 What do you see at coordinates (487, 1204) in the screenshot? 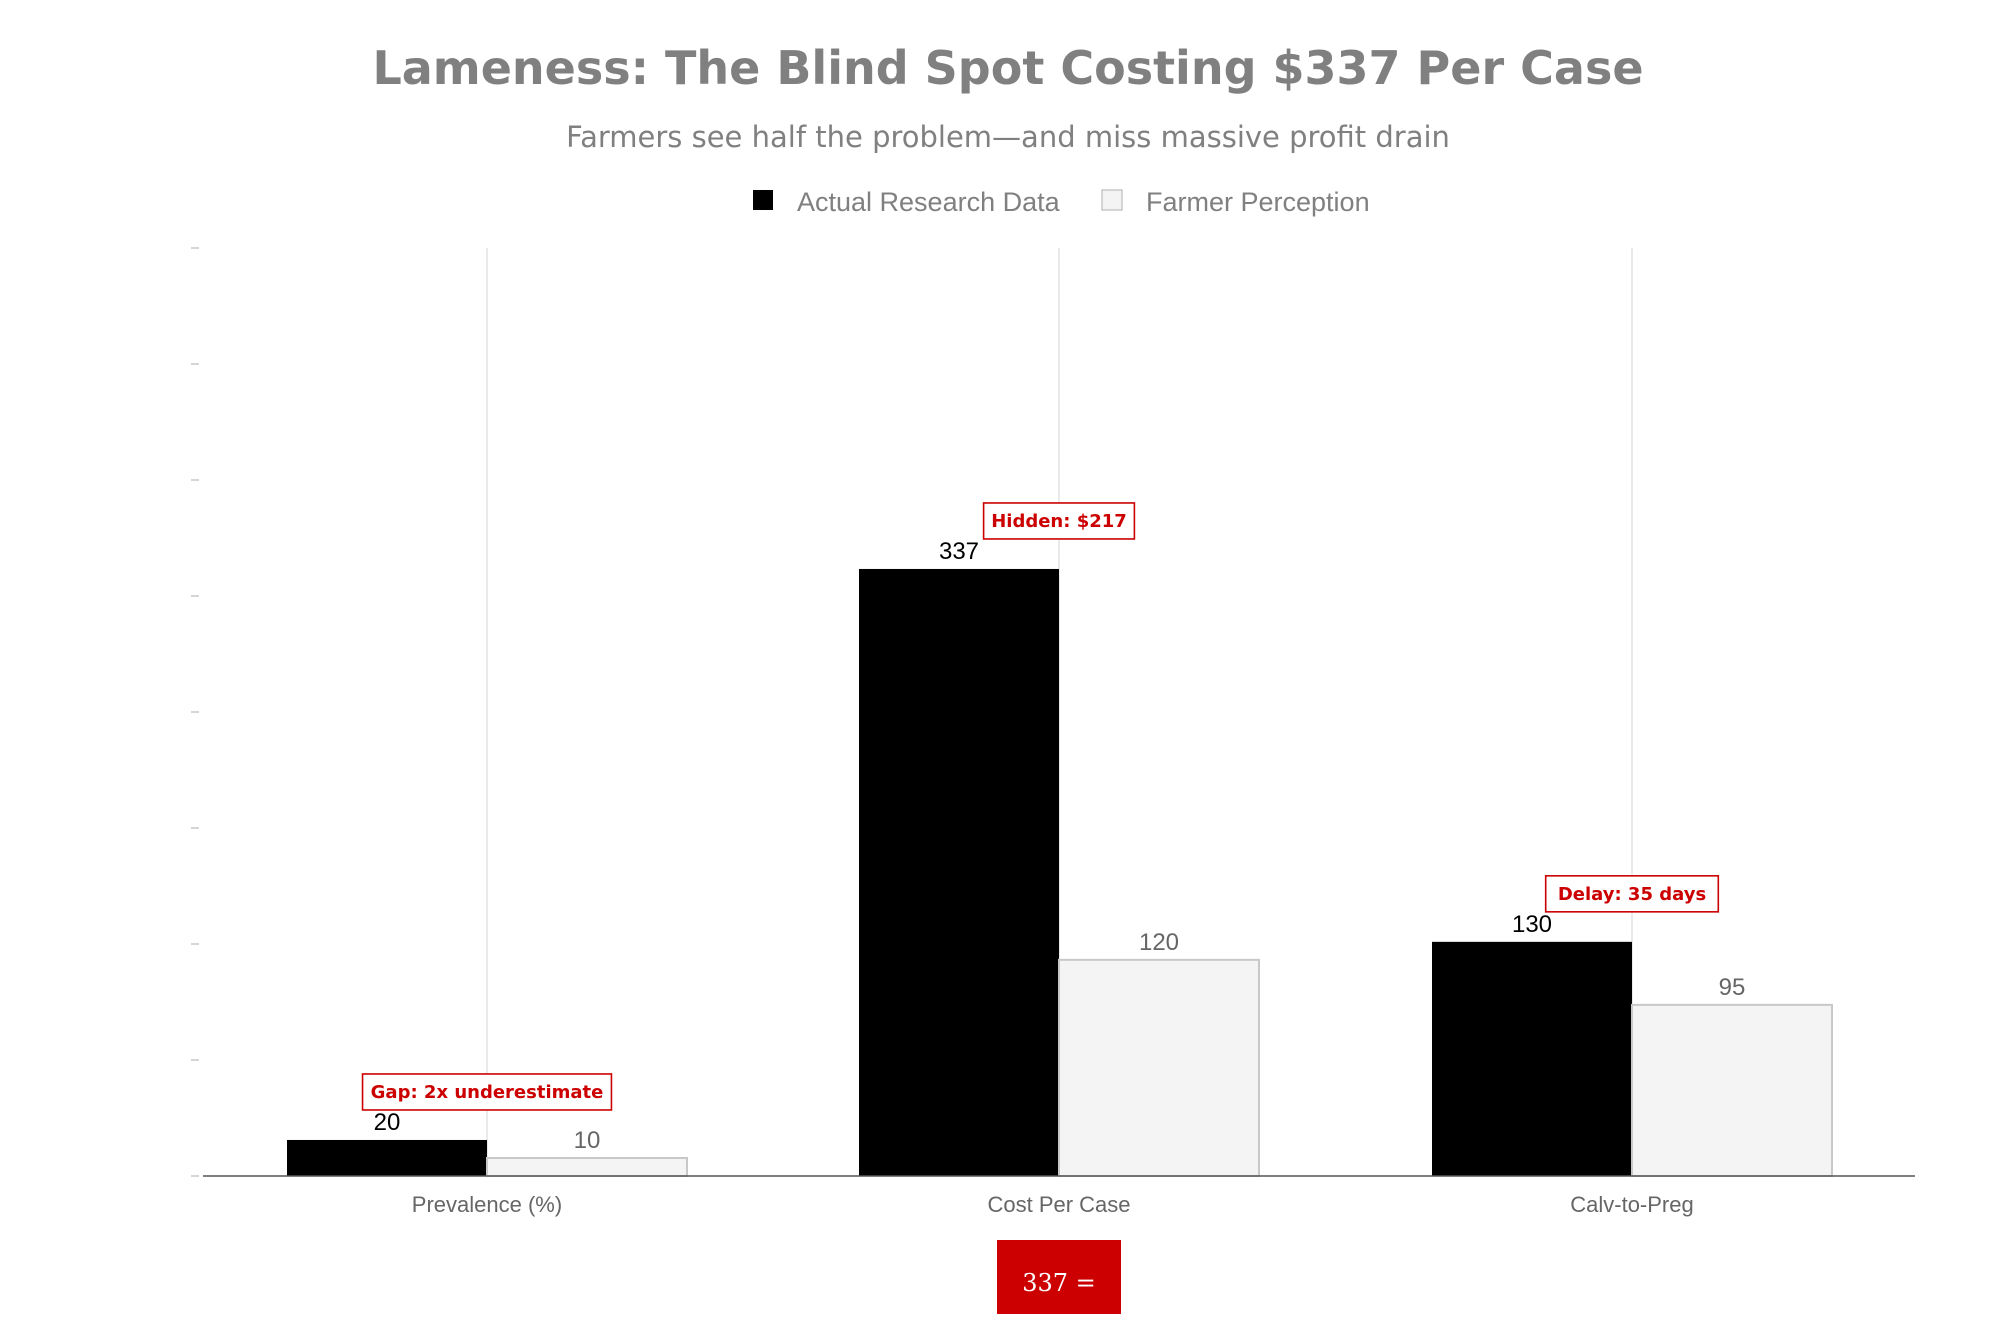
I see `category-label: Prevalence (%)` at bounding box center [487, 1204].